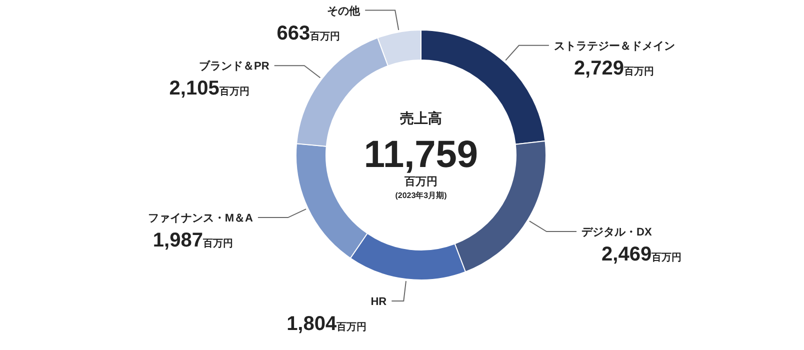 The image size is (804, 350). I want to click on text: 百万円, so click(421, 182).